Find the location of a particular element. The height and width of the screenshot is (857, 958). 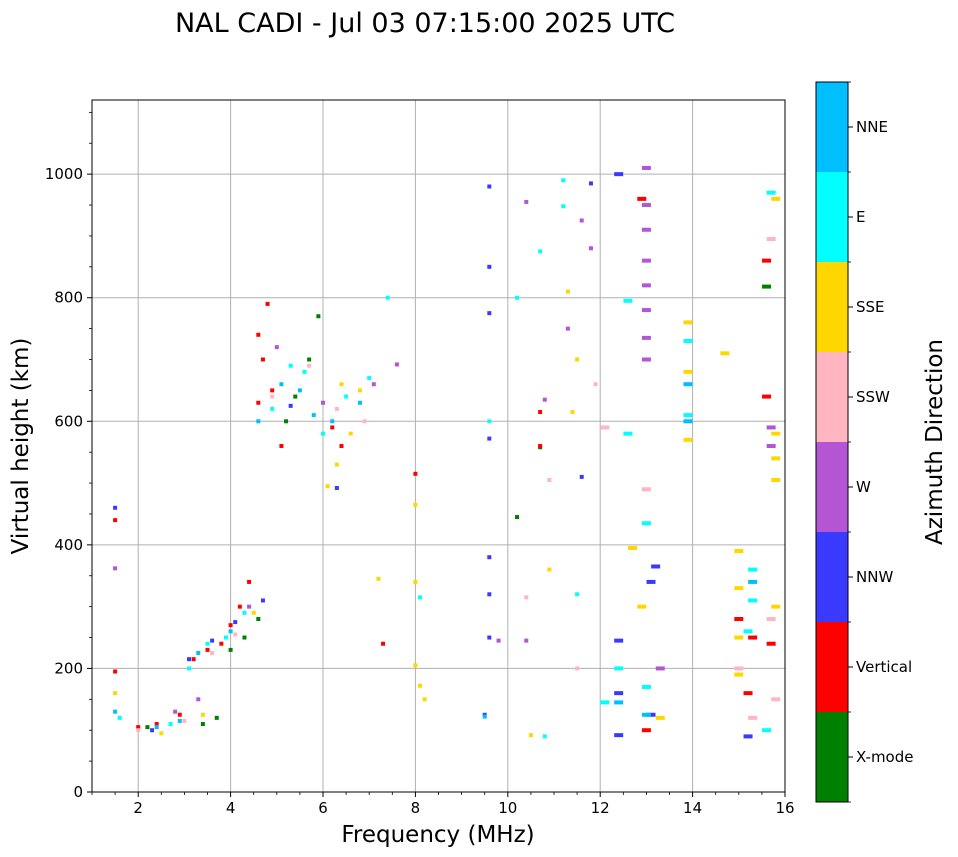

colorbar-tick-label: Vertical is located at coordinates (884, 667).